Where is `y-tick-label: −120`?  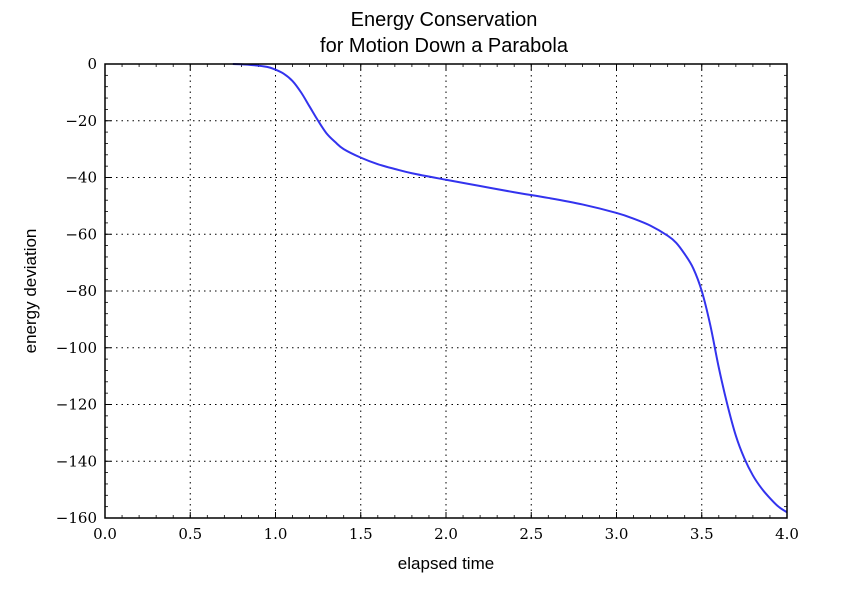 y-tick-label: −120 is located at coordinates (76, 405).